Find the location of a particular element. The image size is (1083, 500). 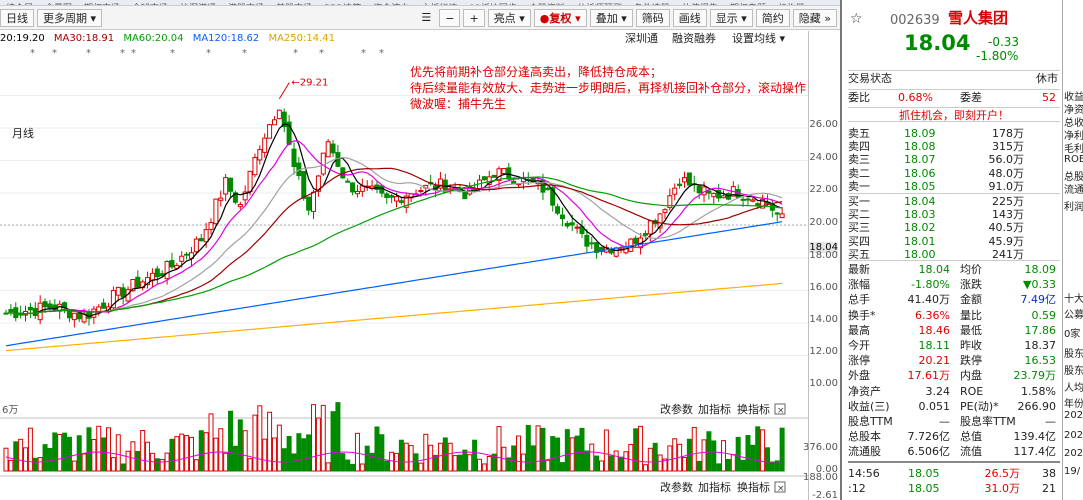

price-change: -0.33 is located at coordinates (1004, 42).